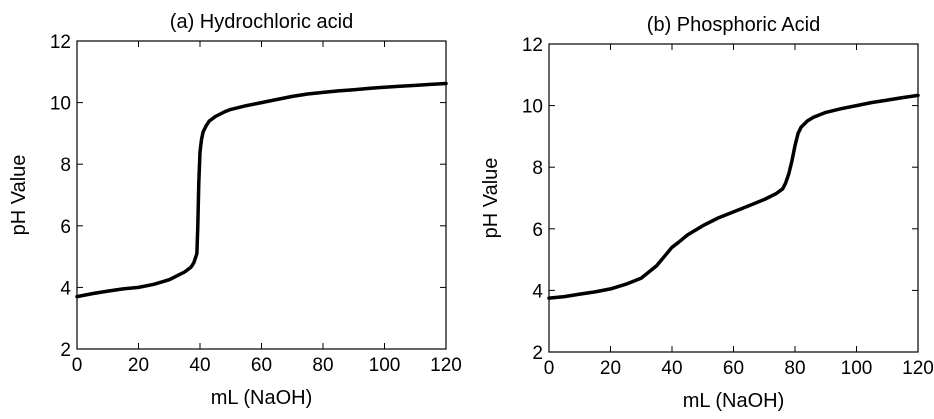 The image size is (934, 419). Describe the element at coordinates (19, 195) in the screenshot. I see `panel-a-y-axis-label: pH Value` at that location.